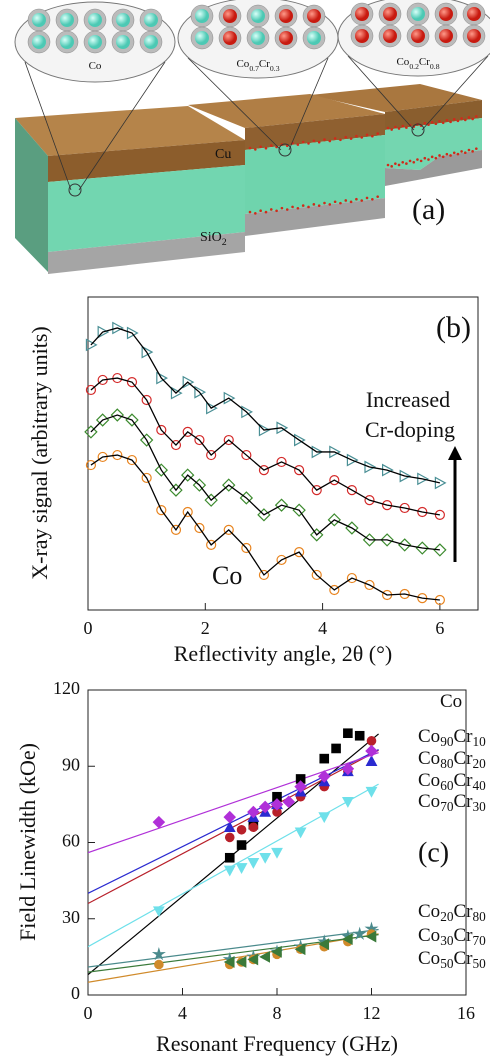 This screenshot has height=1059, width=490. What do you see at coordinates (363, 165) in the screenshot?
I see `dopant-rows` at bounding box center [363, 165].